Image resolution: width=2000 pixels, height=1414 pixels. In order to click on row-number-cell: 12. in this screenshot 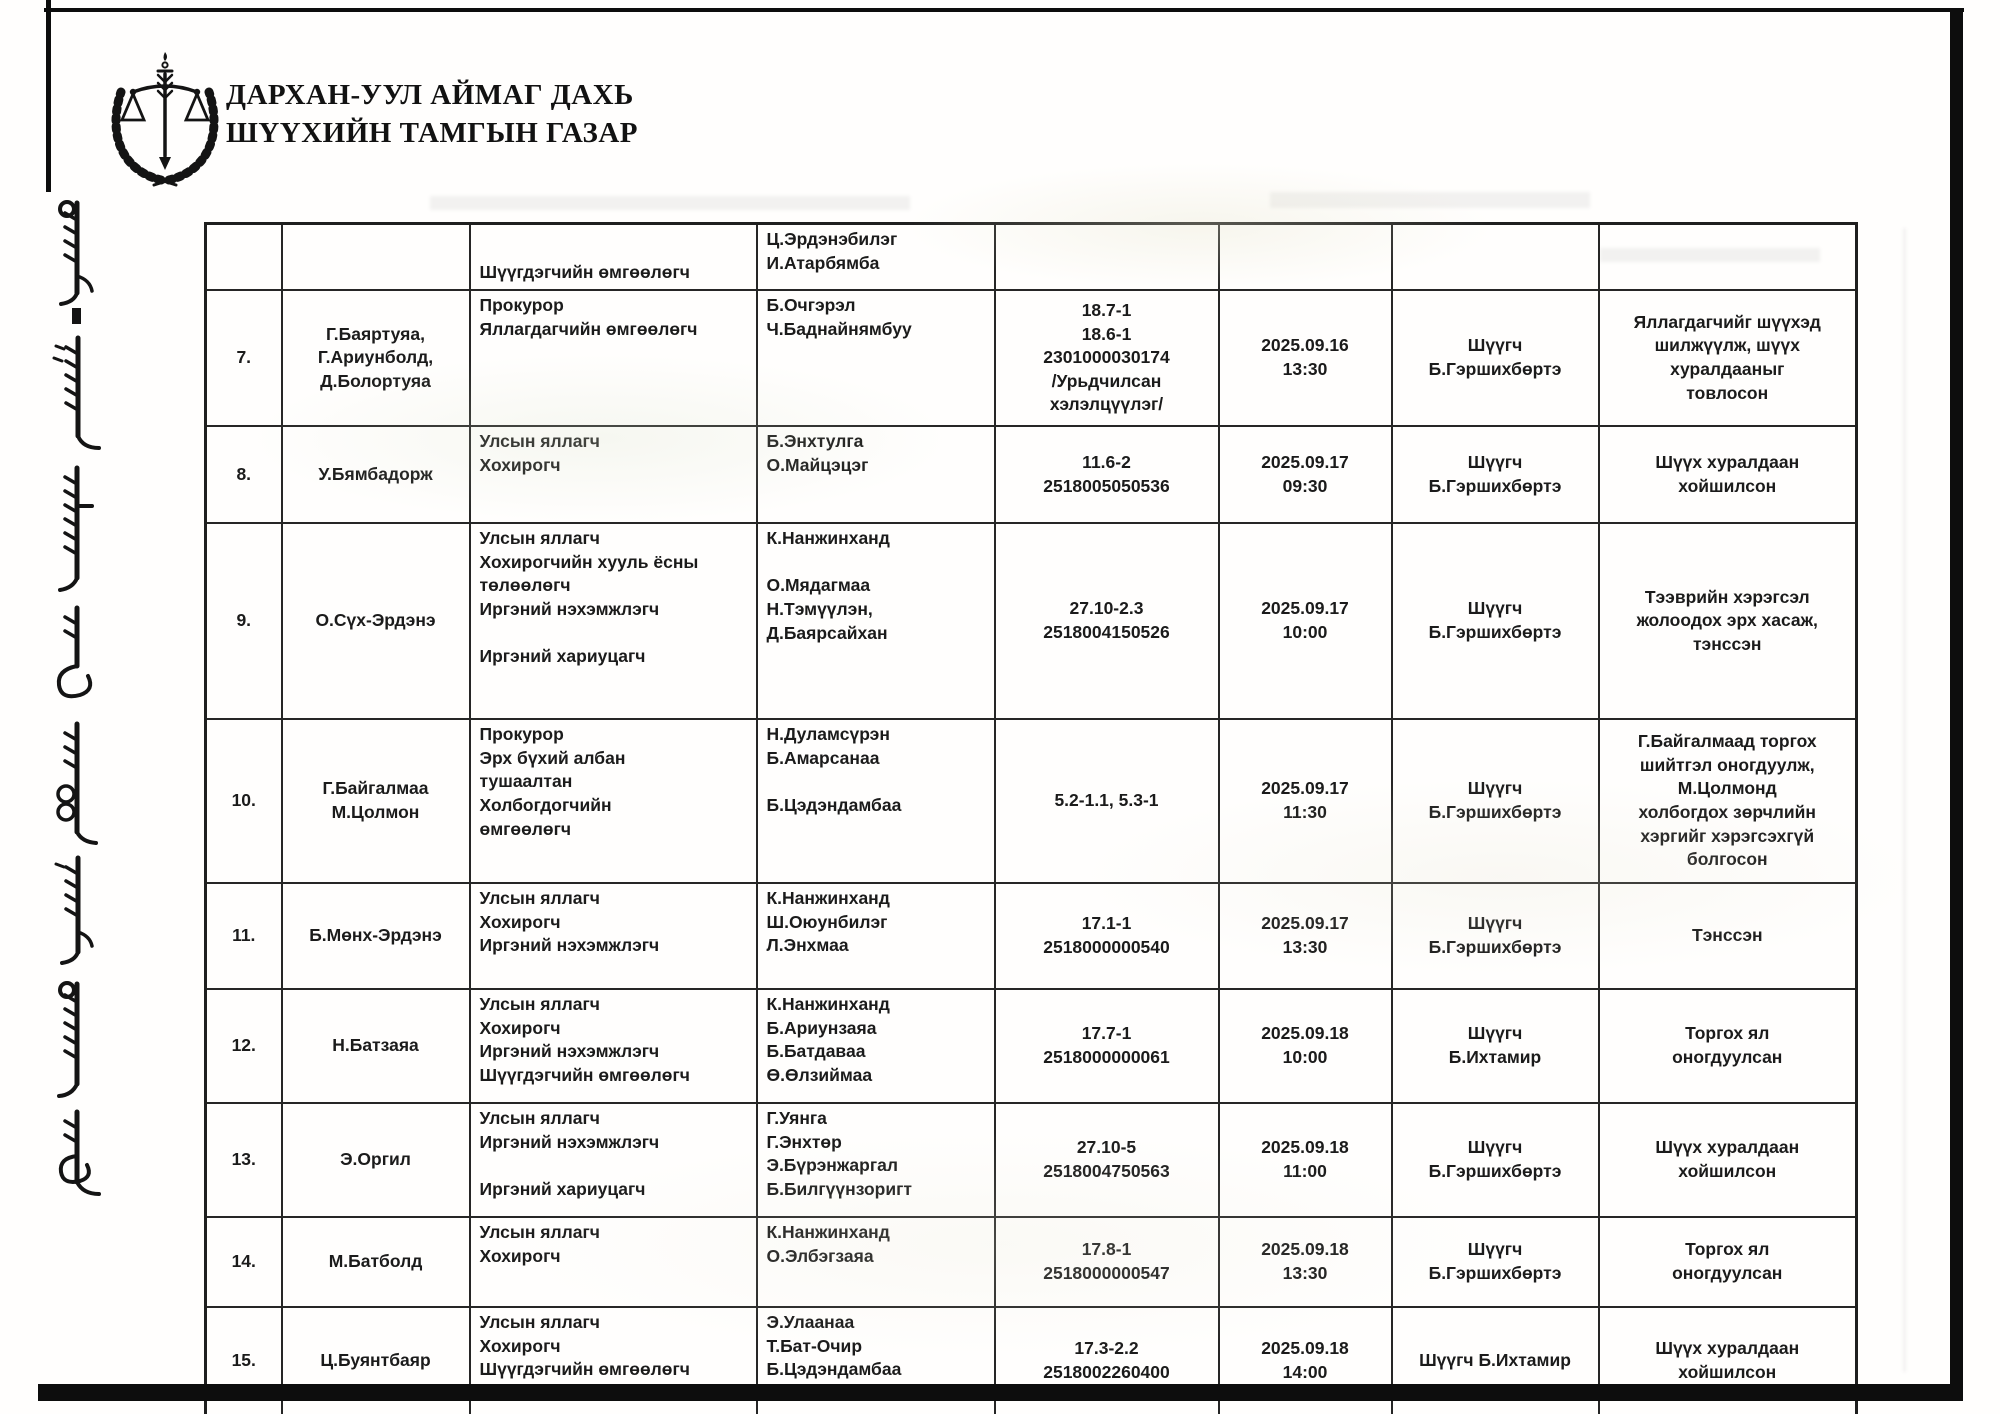, I will do `click(243, 1046)`.